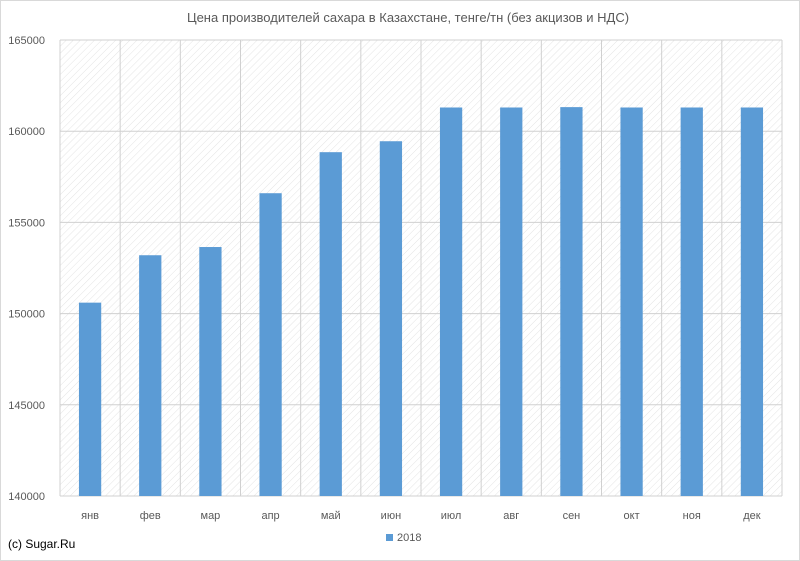 Image resolution: width=800 pixels, height=561 pixels. I want to click on x-axis-ticks: янв фев мар апр май июн июл авг сен окт ноя дек, so click(421, 516).